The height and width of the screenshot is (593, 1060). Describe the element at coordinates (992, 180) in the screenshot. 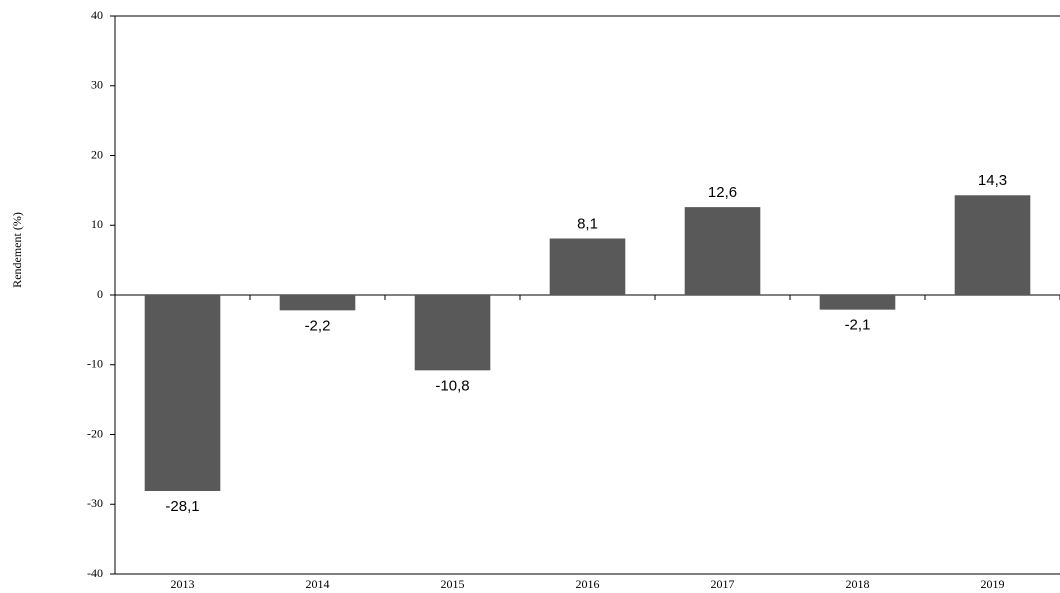

I see `value-label: 14,3` at that location.